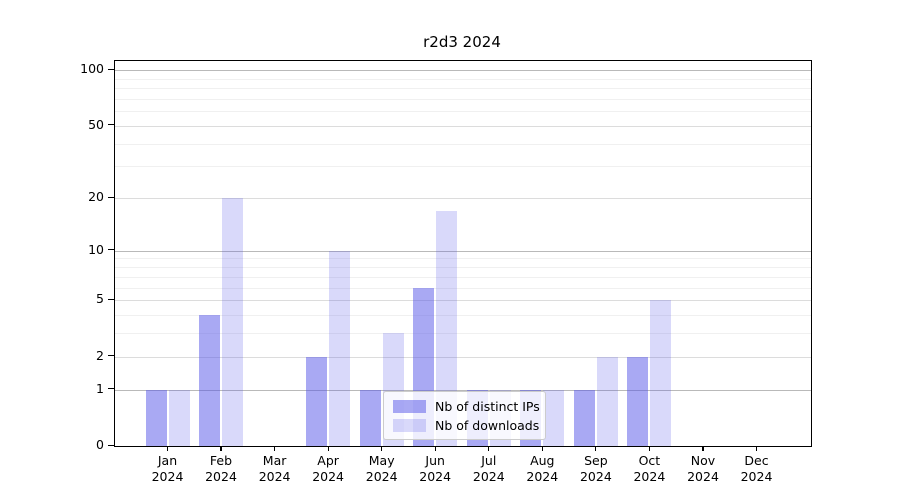  I want to click on x-tick-month: Jan, so click(167, 460).